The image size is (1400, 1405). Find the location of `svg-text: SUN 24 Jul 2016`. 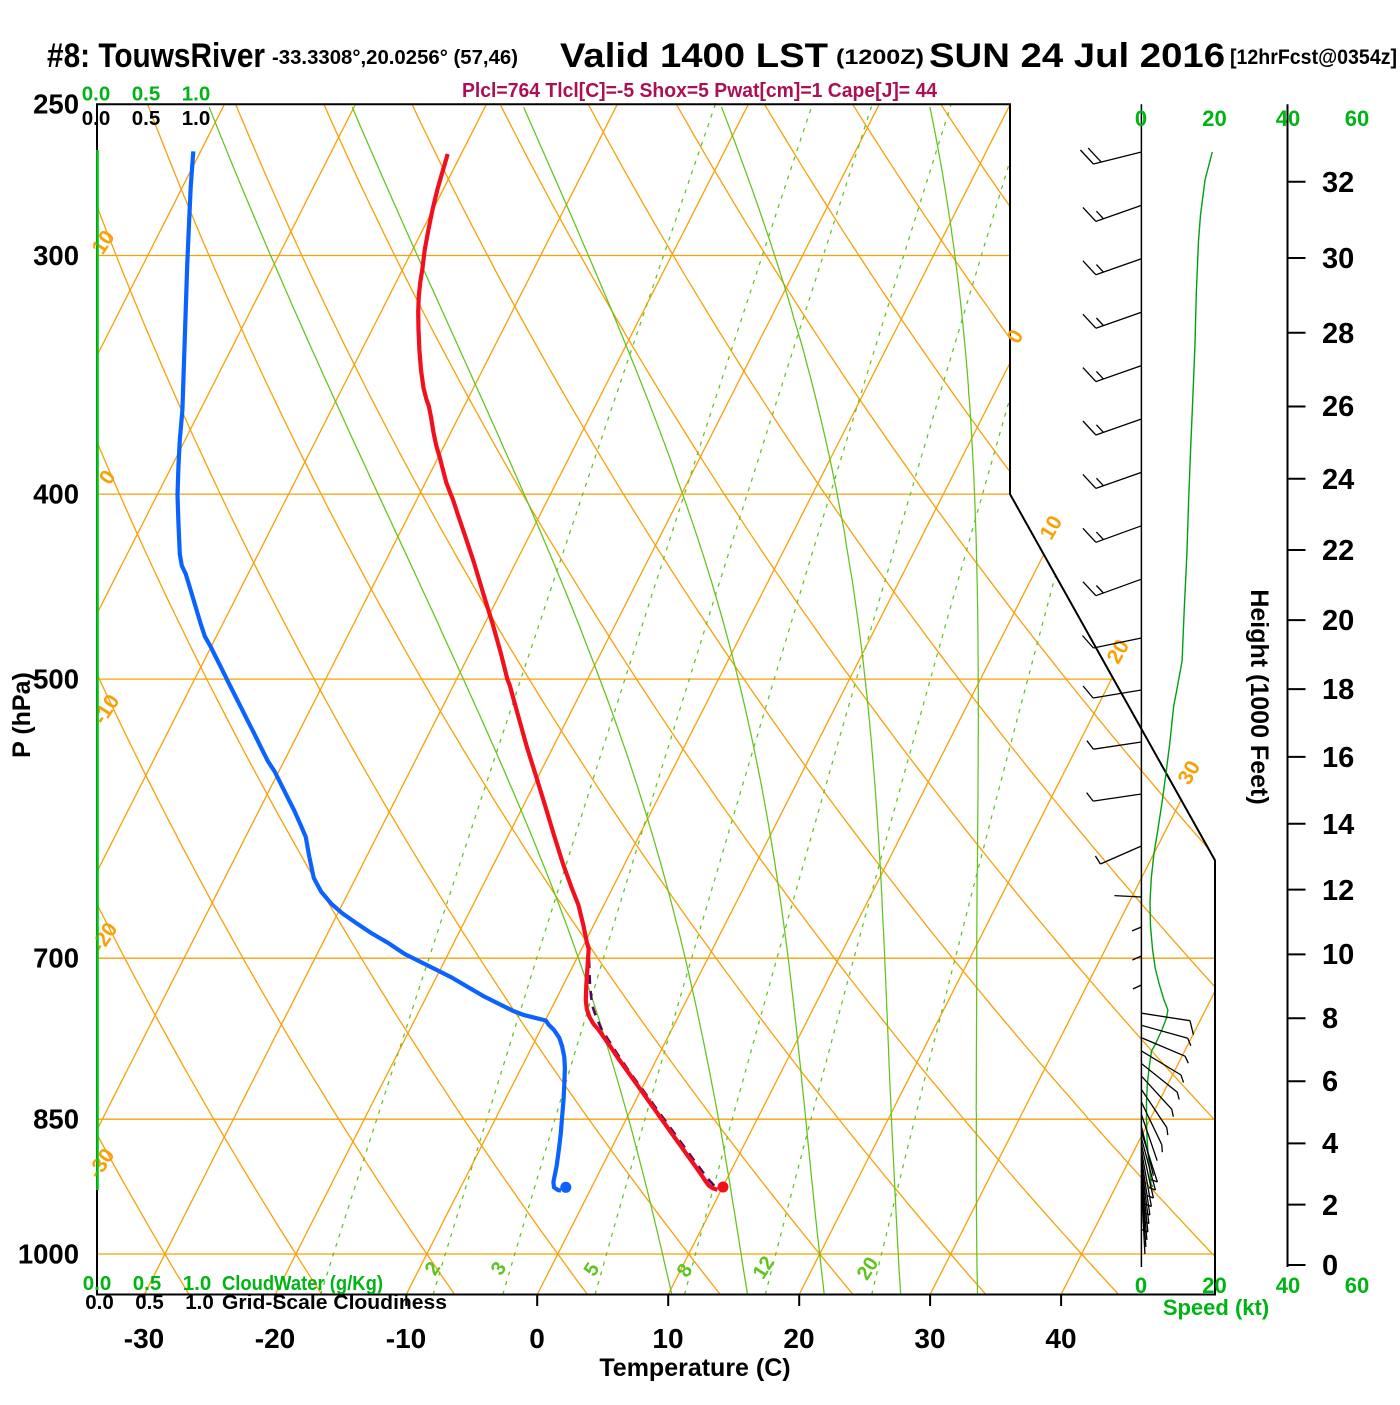

svg-text: SUN 24 Jul 2016 is located at coordinates (1077, 56).